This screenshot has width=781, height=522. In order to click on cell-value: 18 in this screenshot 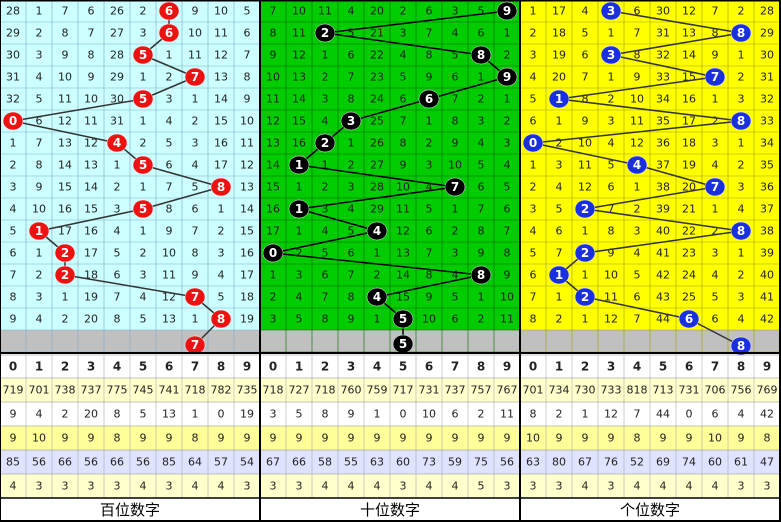, I will do `click(689, 143)`.